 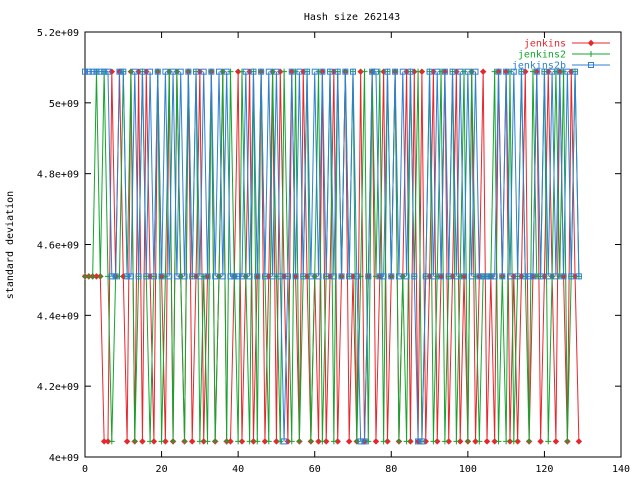 What do you see at coordinates (391, 469) in the screenshot?
I see `x-tick-label: 80` at bounding box center [391, 469].